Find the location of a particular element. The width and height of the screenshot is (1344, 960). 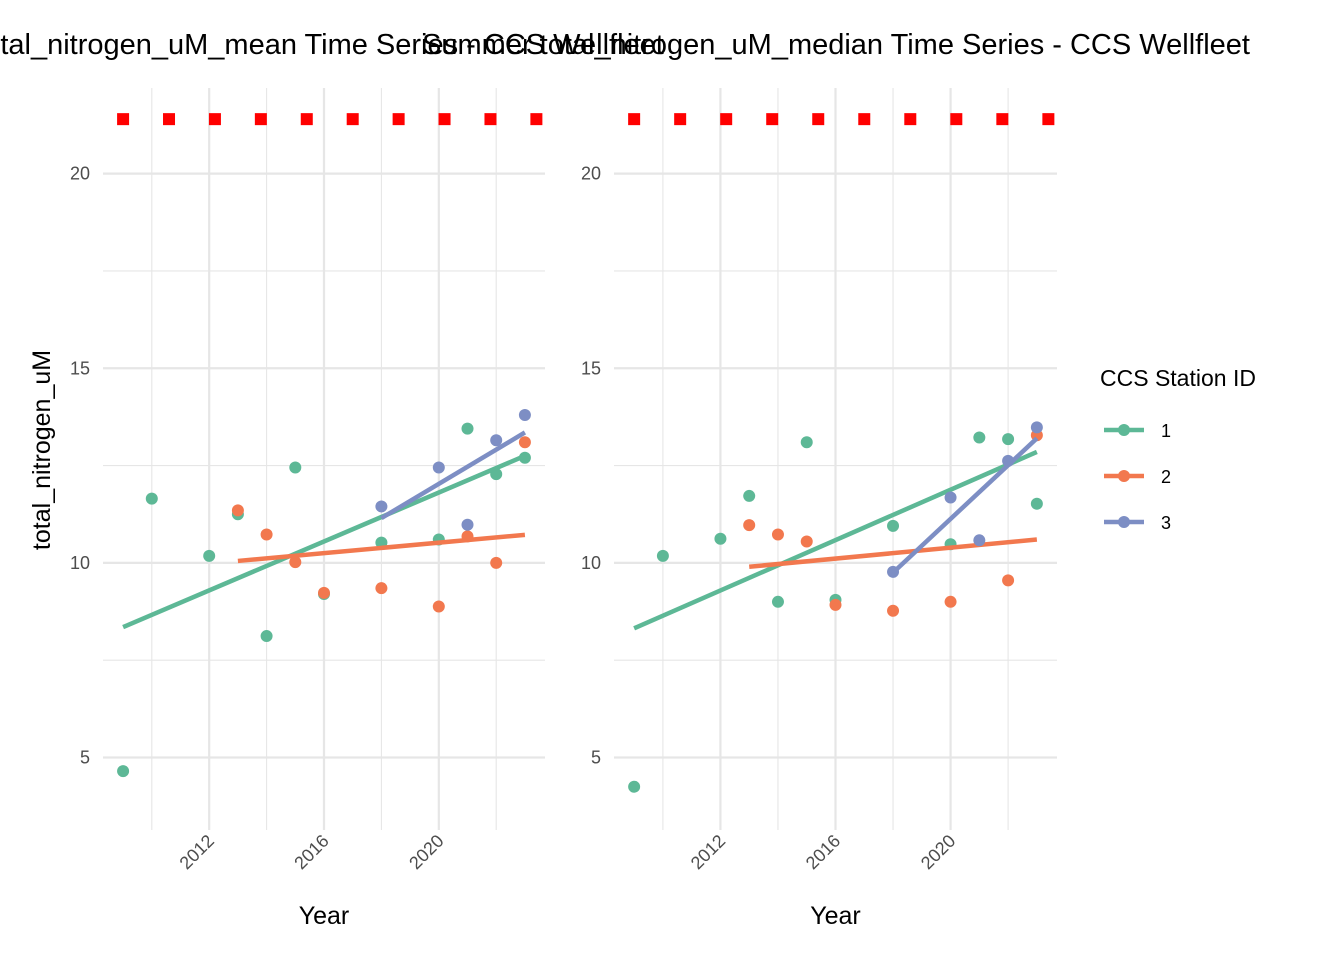

legend-label: 1 is located at coordinates (1166, 431).